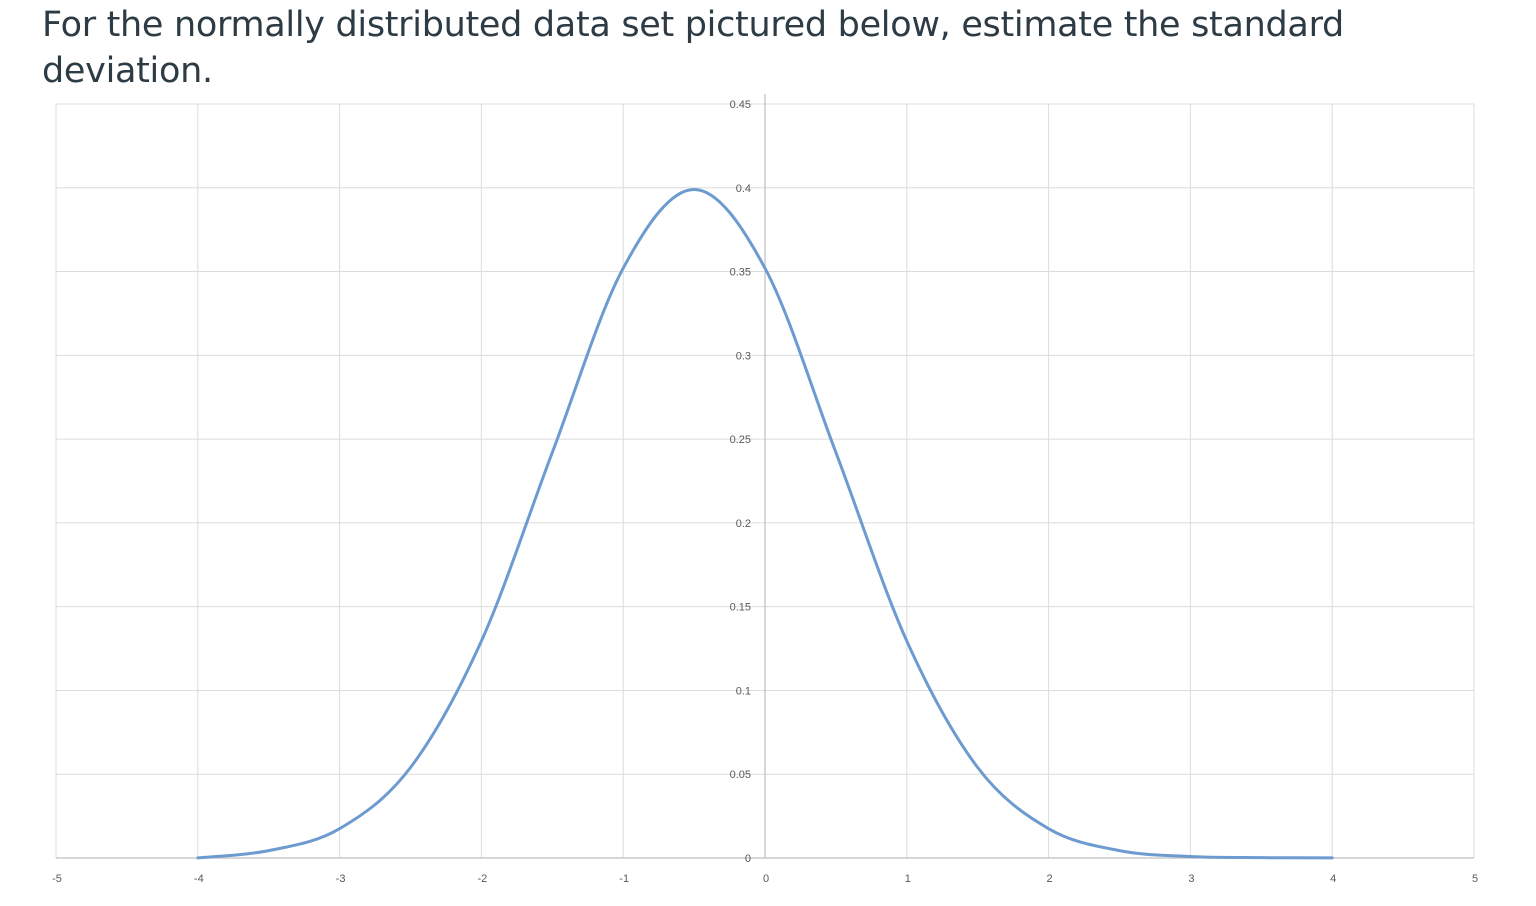  I want to click on y-tick-labels: 0 0.05 0.1 0.15 0.2 0.25 0.3 0.35 0.4 0.45, so click(740, 482).